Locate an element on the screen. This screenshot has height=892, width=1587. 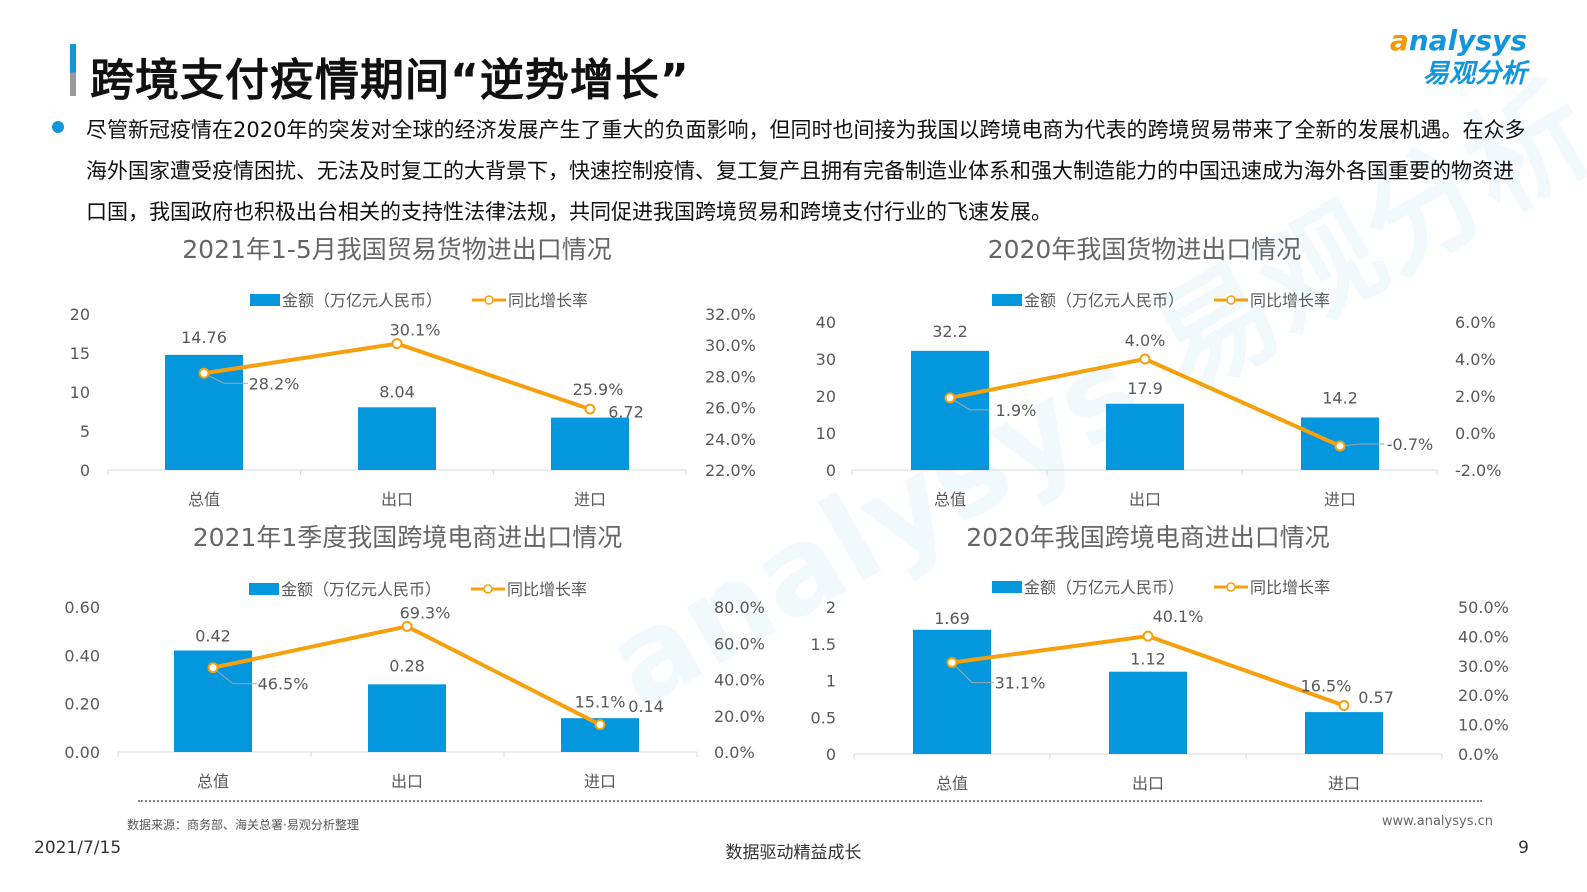
line-value-label: -0.7% is located at coordinates (1410, 444).